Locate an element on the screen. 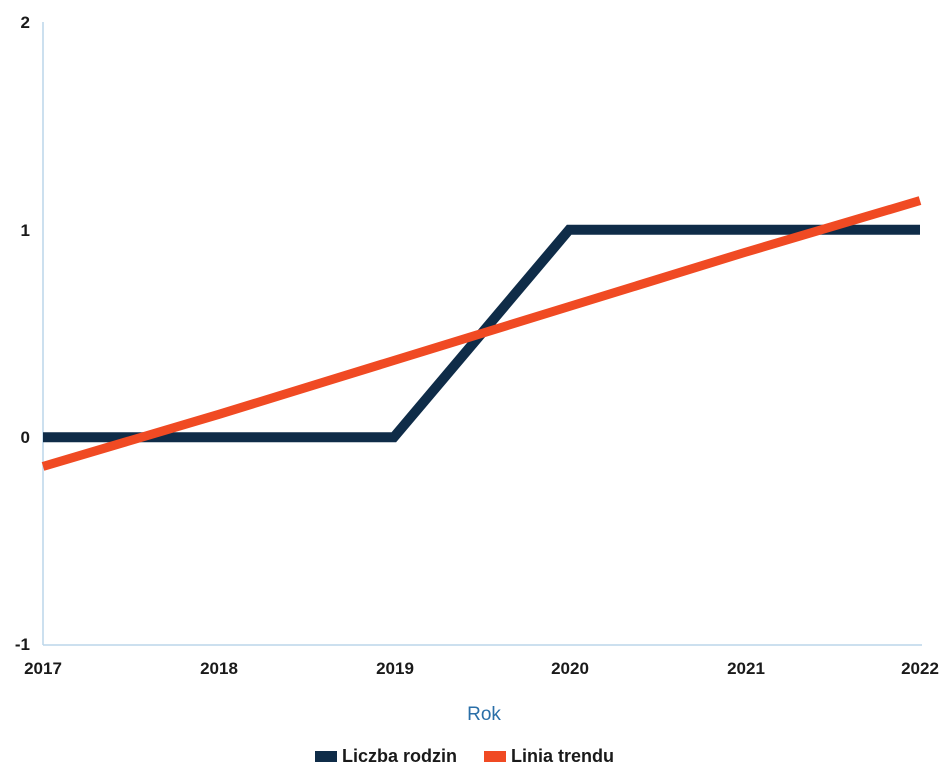 This screenshot has height=769, width=948. y-tick-label: 2 is located at coordinates (25, 22).